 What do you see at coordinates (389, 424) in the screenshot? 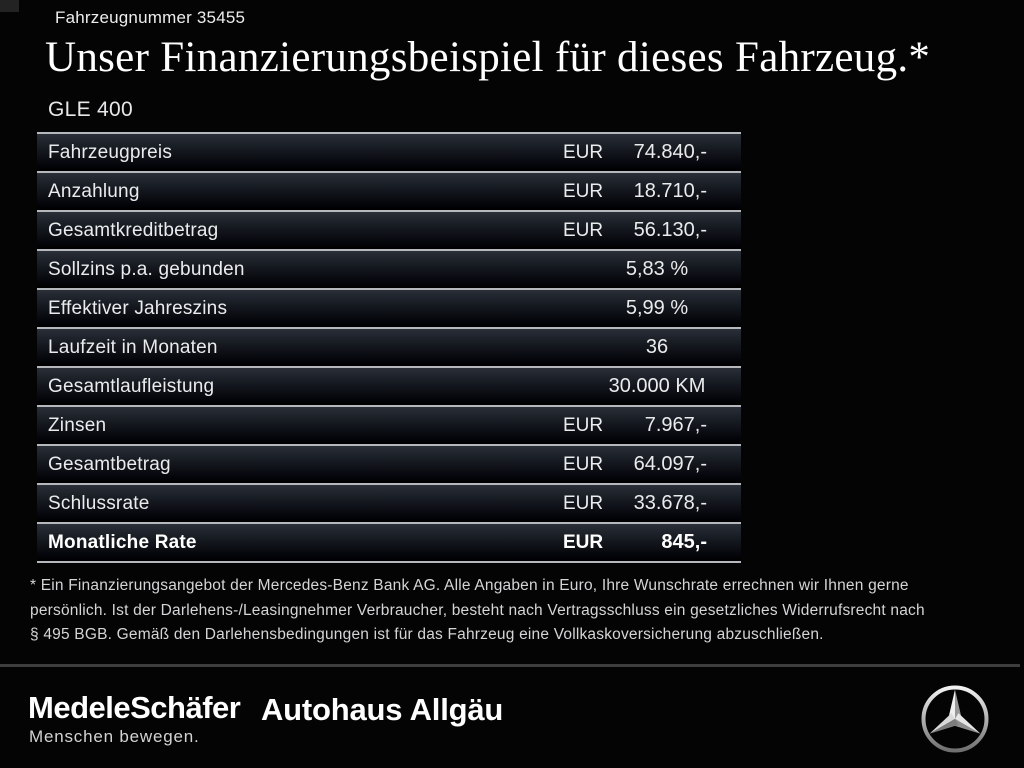
I see `finance-row: Zinsen EUR 7.967,-` at bounding box center [389, 424].